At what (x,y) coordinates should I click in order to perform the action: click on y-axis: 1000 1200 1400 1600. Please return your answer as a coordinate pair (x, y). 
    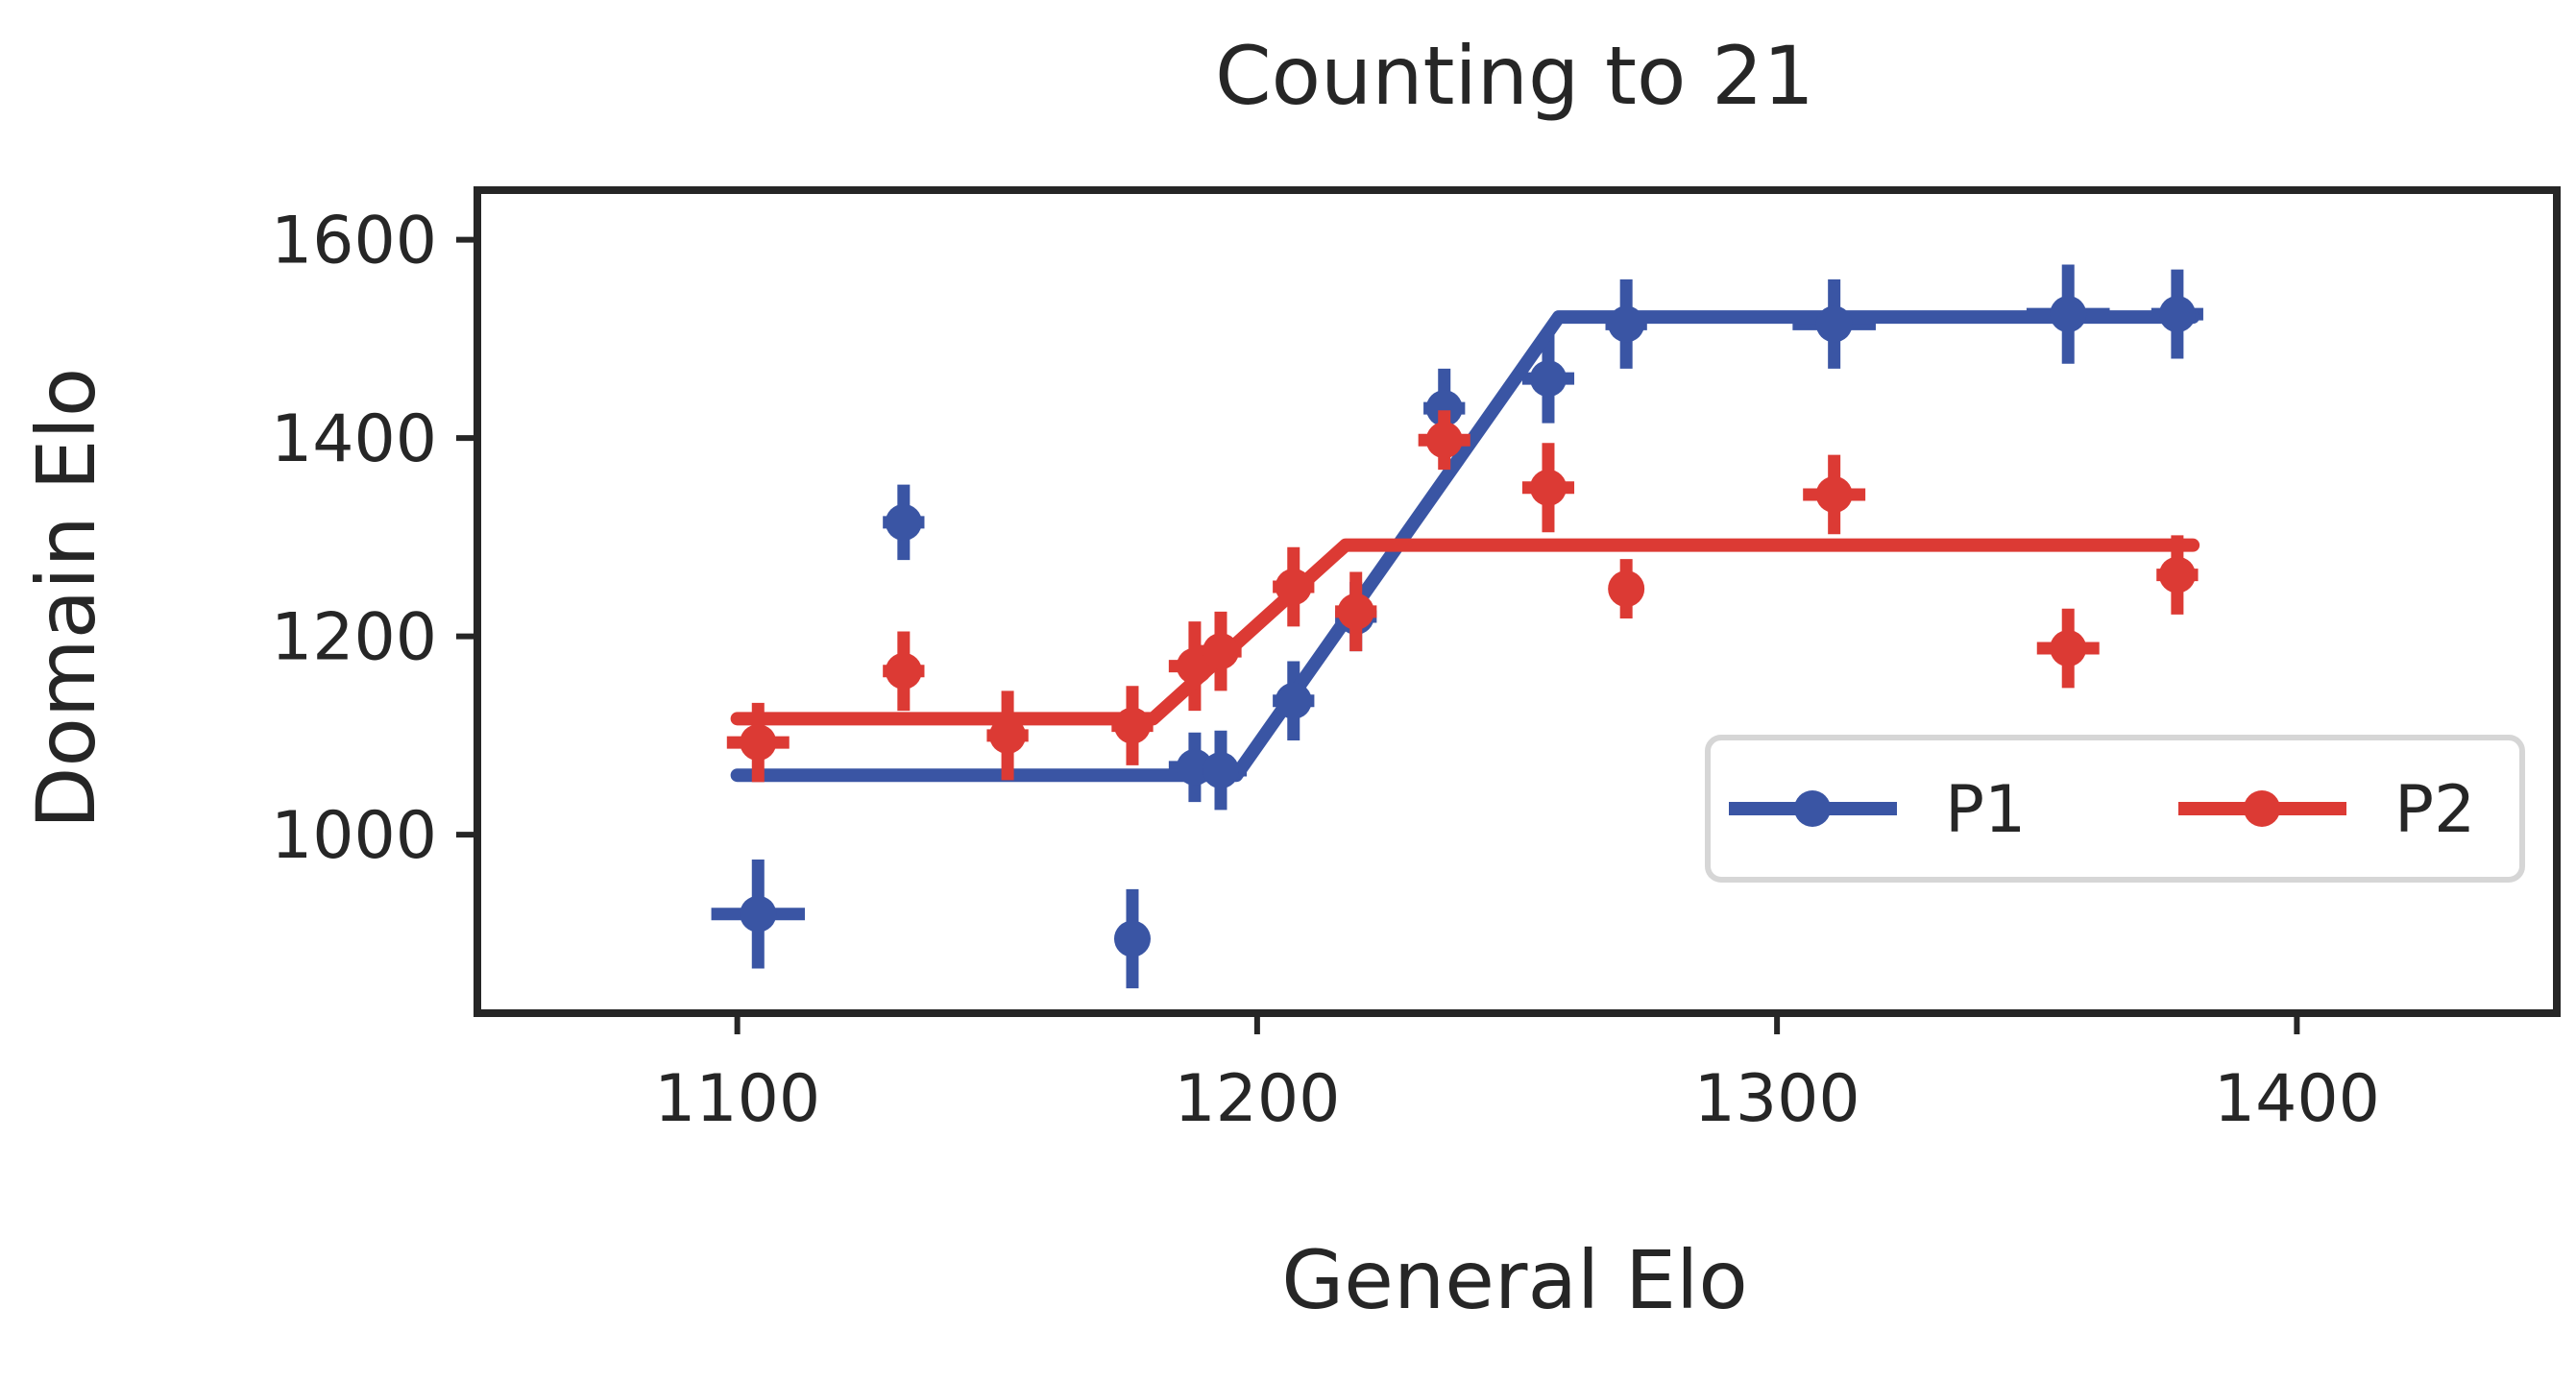
    Looking at the image, I should click on (374, 539).